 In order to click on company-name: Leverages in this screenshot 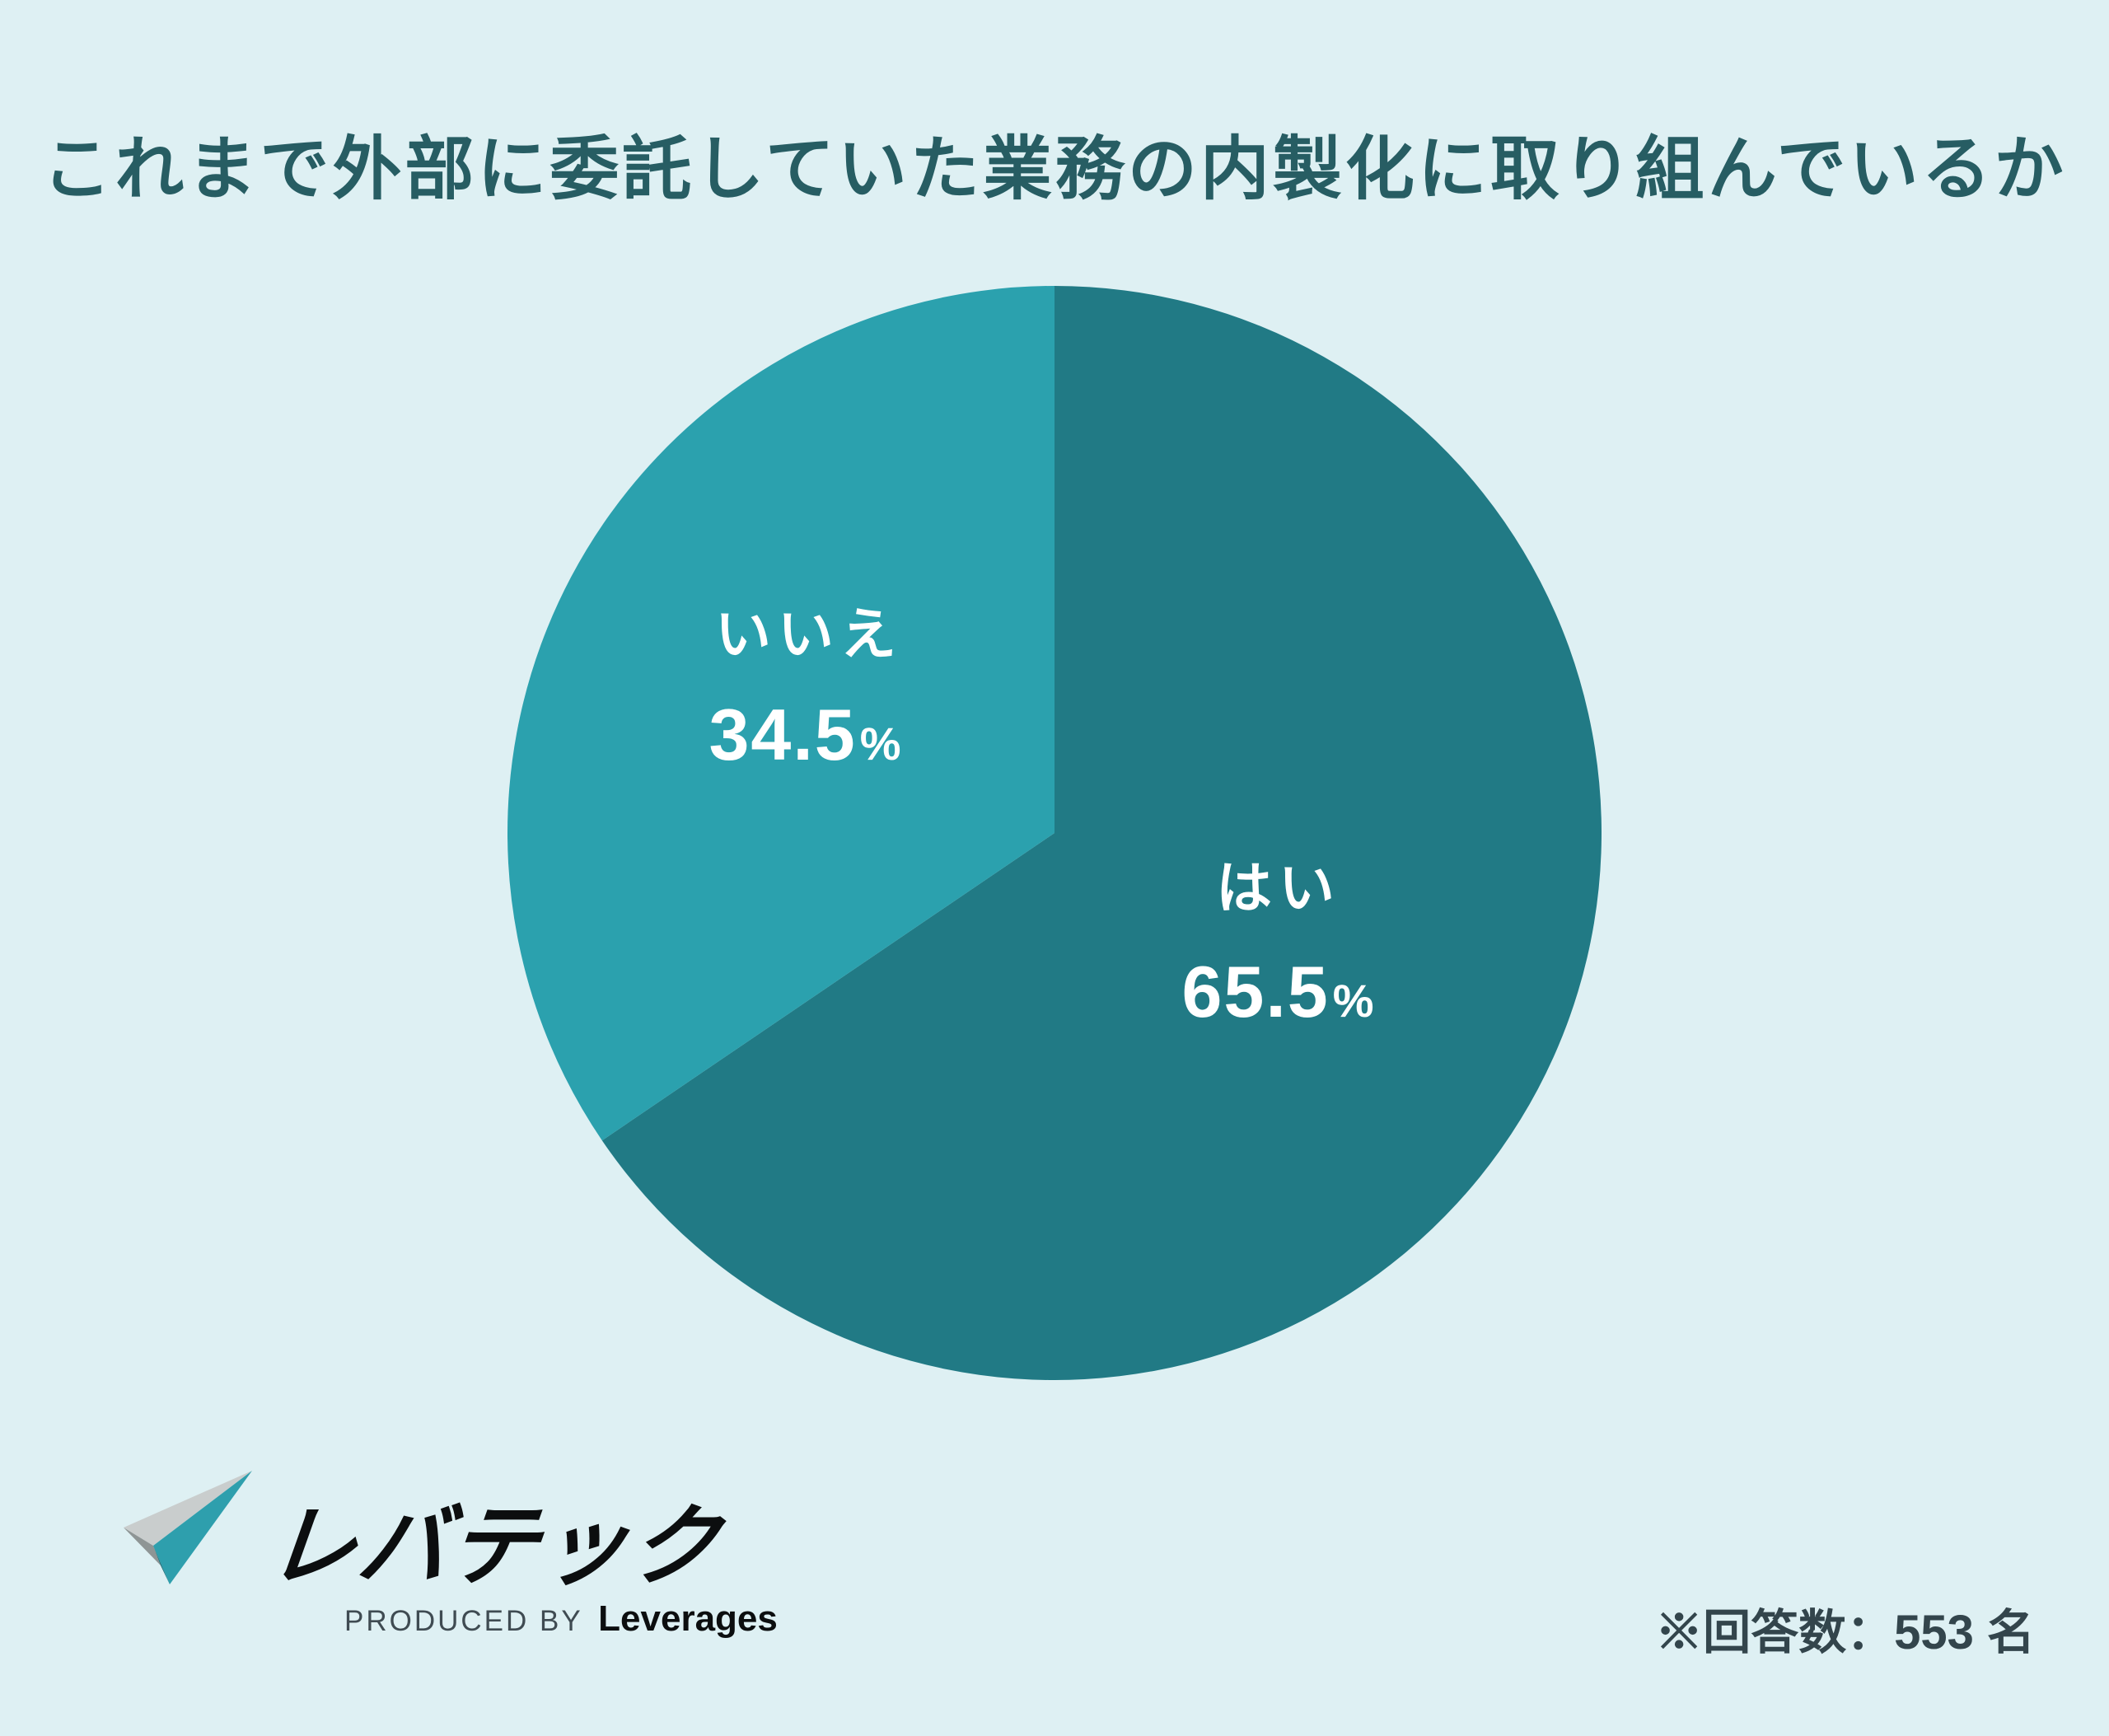, I will do `click(688, 1618)`.